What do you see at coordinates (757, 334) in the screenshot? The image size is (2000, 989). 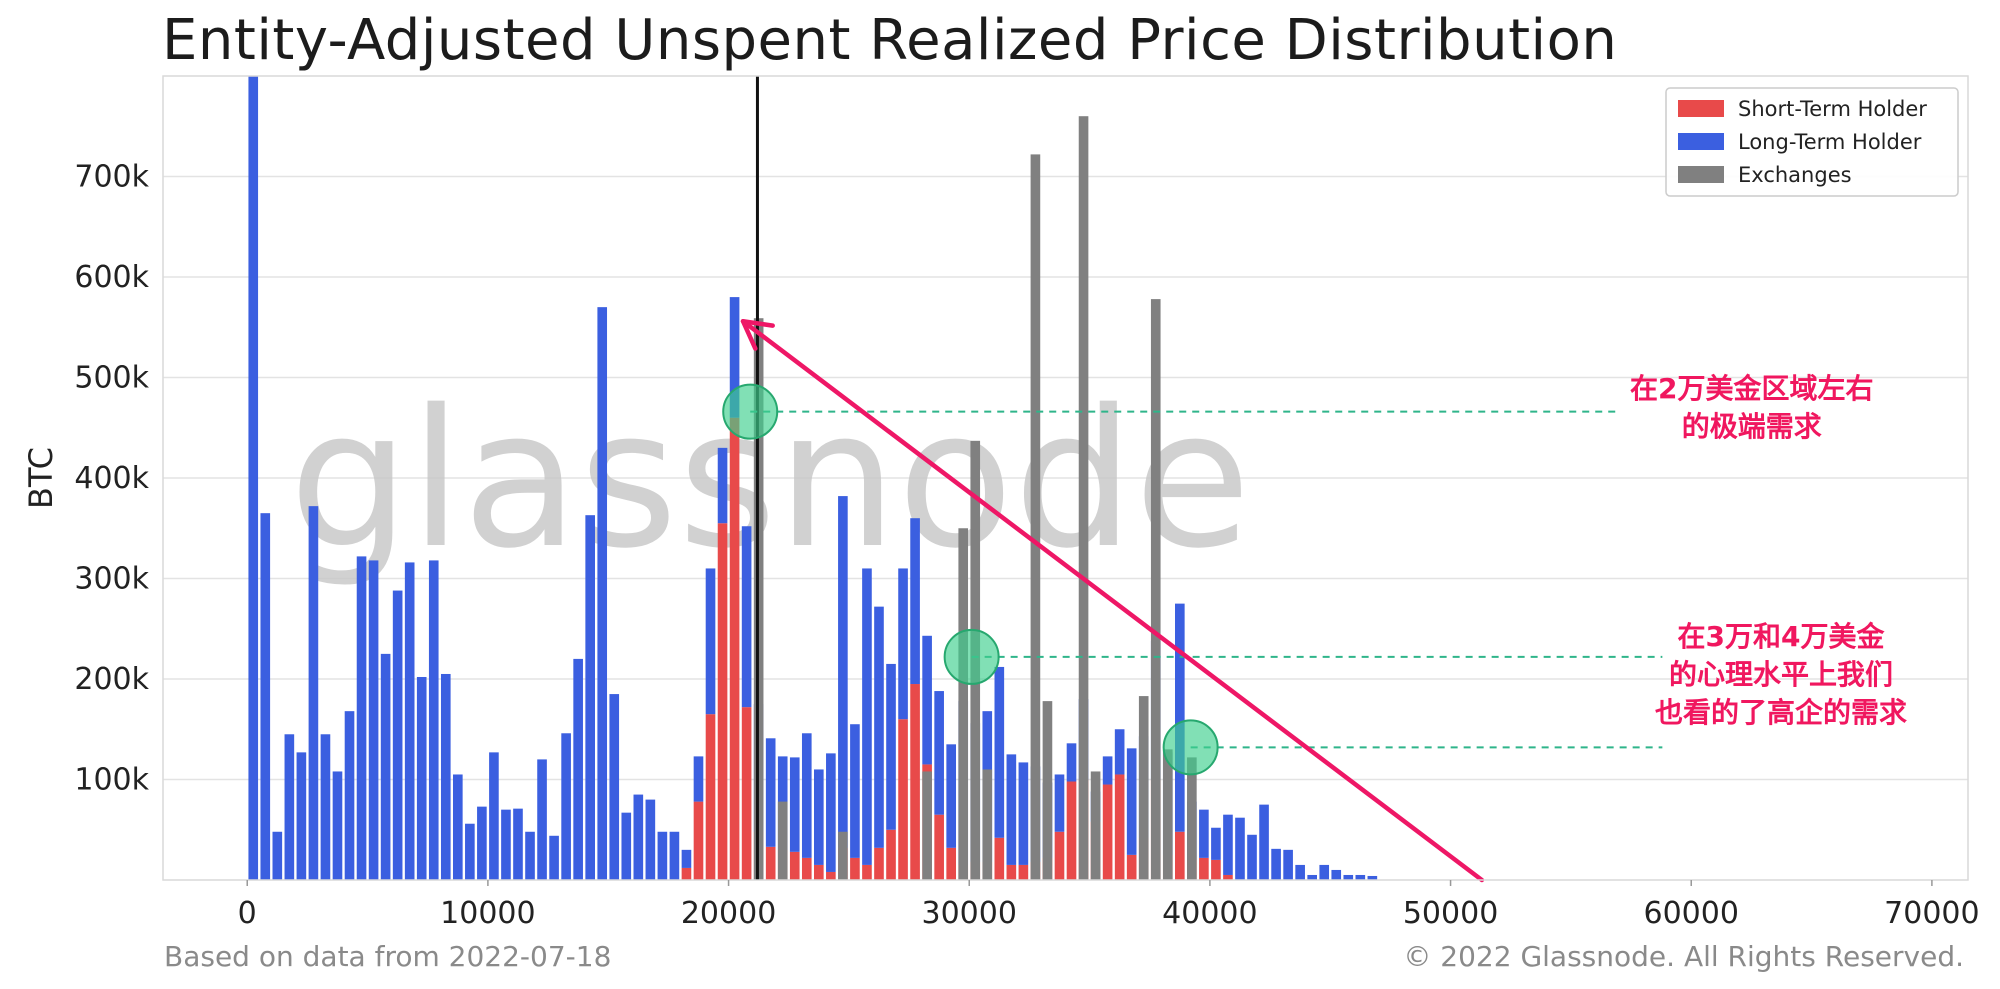 I see `trend-arrow-head` at bounding box center [757, 334].